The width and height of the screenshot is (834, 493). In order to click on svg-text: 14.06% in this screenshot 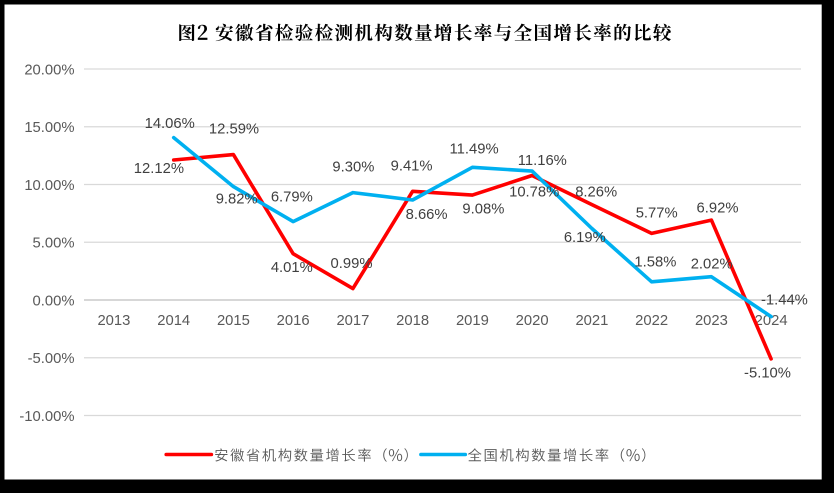, I will do `click(170, 124)`.